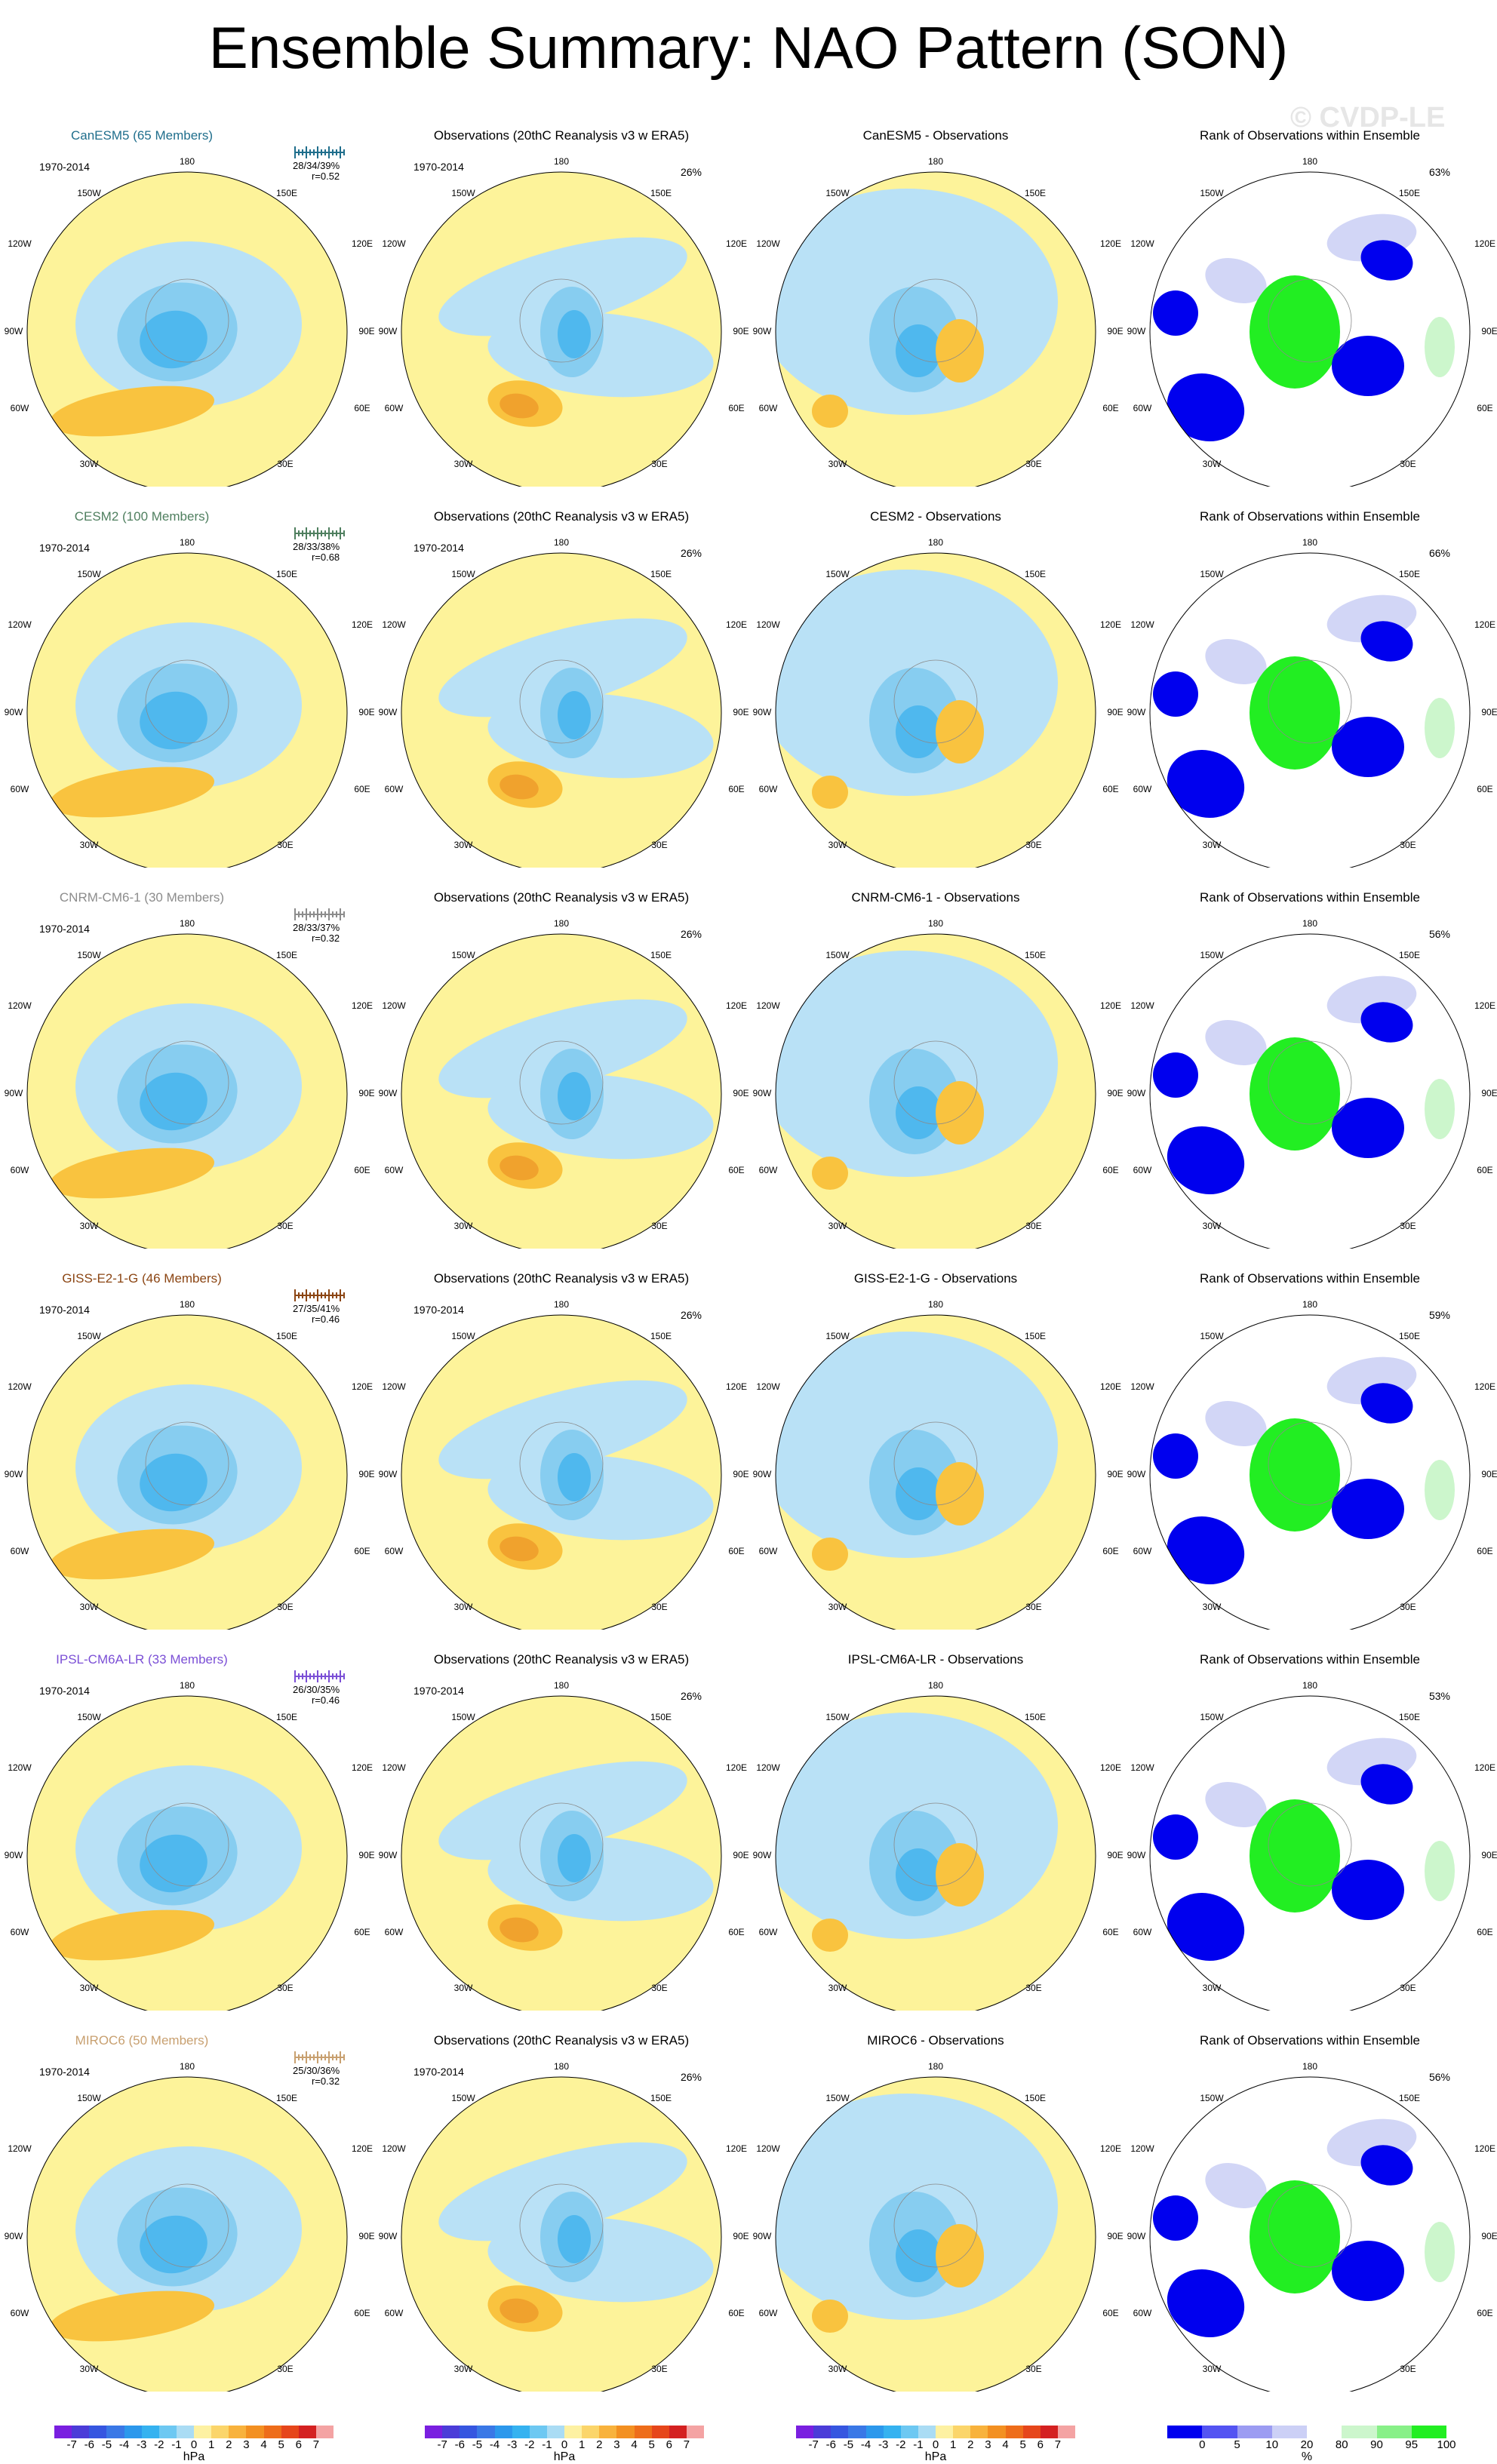  I want to click on panel-title: CNRM-CM6-1 - Observations, so click(935, 897).